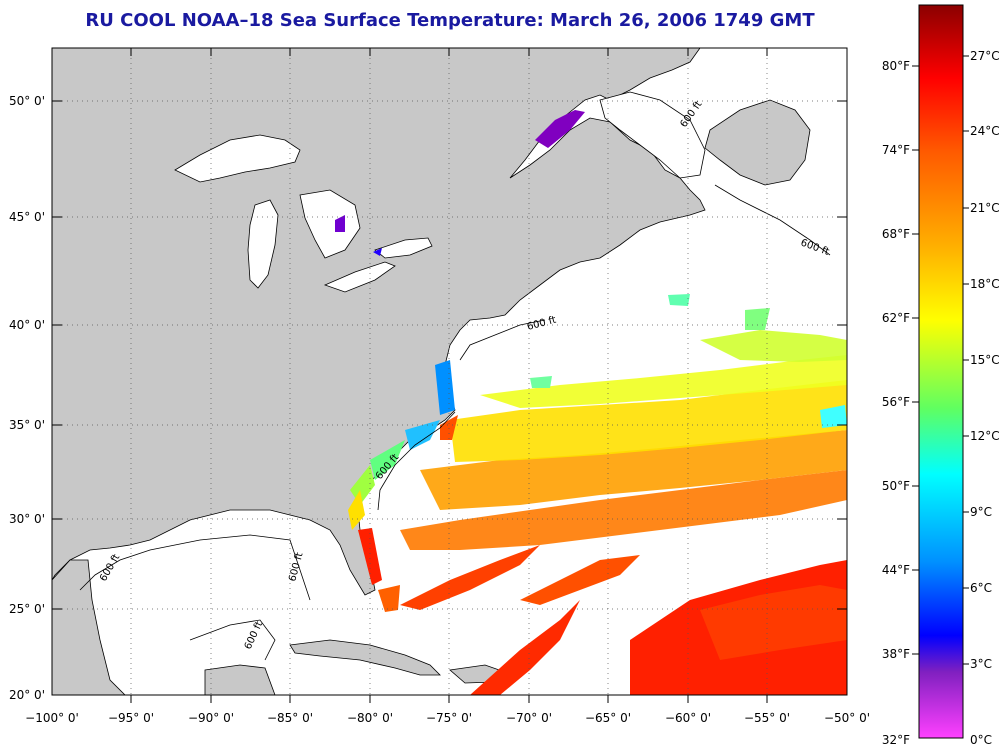 The image size is (1008, 754). Describe the element at coordinates (981, 664) in the screenshot. I see `celsius-label: 3°C` at that location.